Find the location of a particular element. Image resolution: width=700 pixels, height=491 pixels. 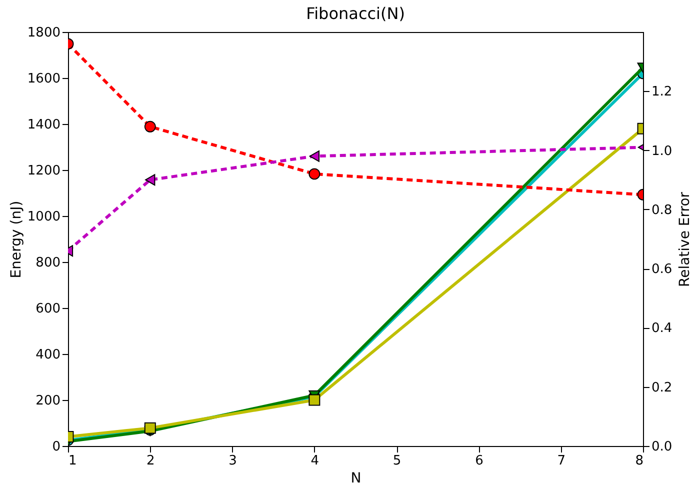

y2-tick-label: 0.4 is located at coordinates (662, 328).